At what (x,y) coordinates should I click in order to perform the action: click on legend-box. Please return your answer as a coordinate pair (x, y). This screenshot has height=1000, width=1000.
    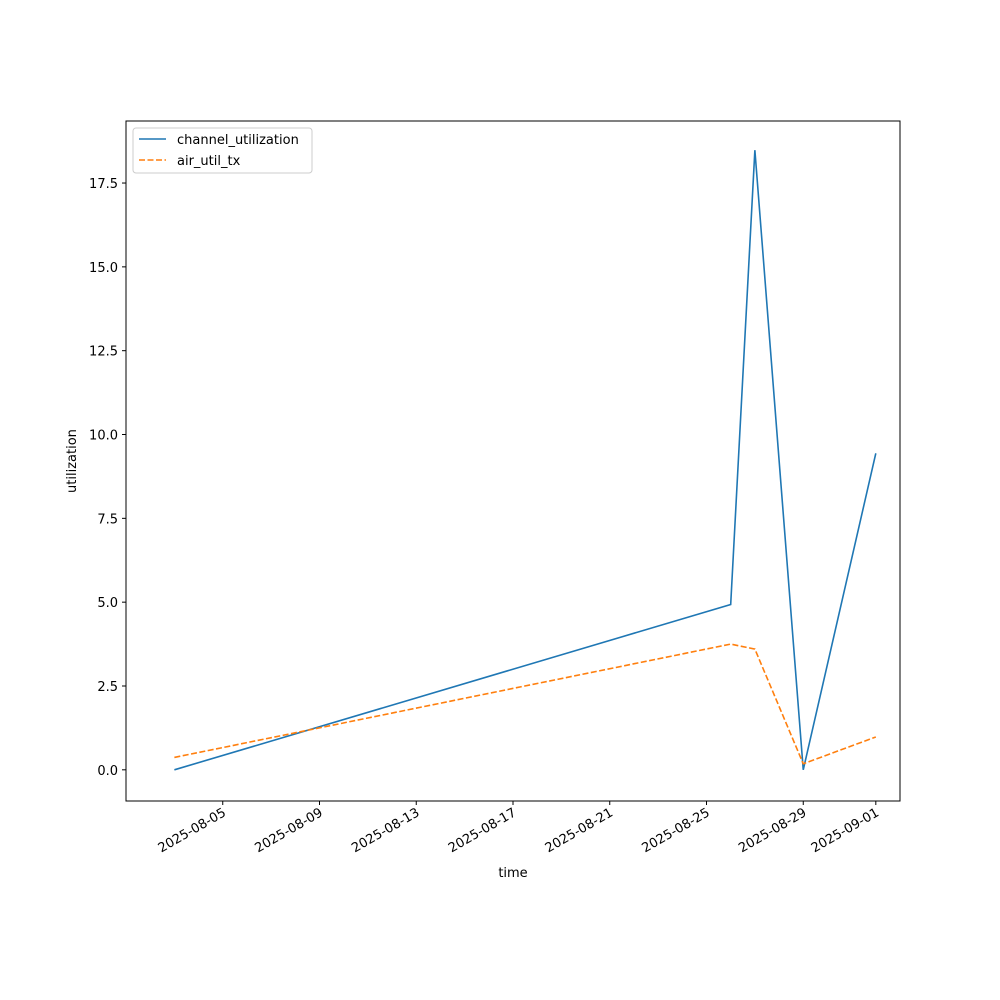
    Looking at the image, I should click on (222, 150).